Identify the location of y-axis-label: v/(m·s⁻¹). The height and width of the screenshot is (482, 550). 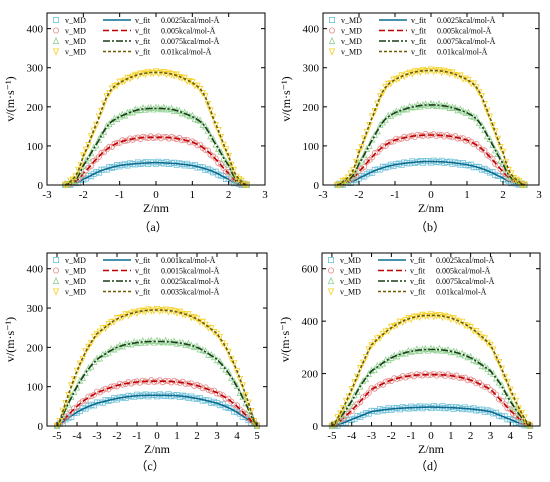
(286, 98).